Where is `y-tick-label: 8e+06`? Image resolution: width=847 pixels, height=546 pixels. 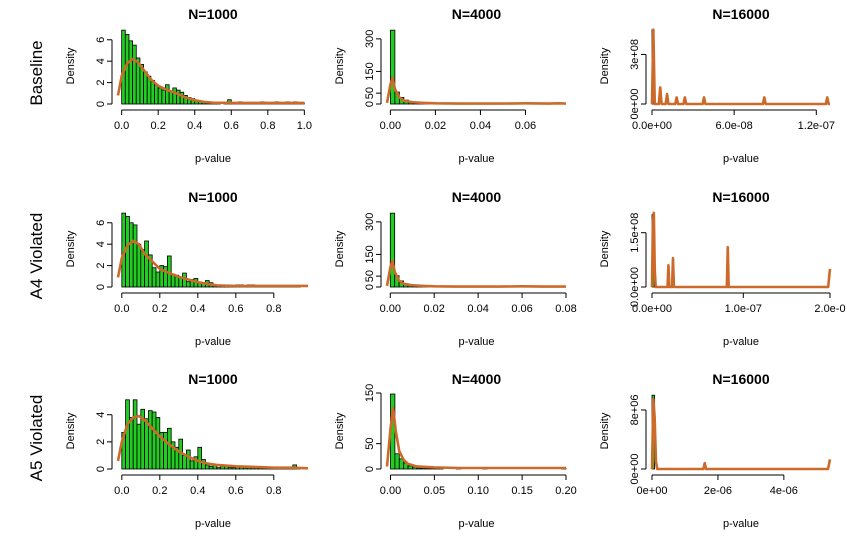 y-tick-label: 8e+06 is located at coordinates (635, 410).